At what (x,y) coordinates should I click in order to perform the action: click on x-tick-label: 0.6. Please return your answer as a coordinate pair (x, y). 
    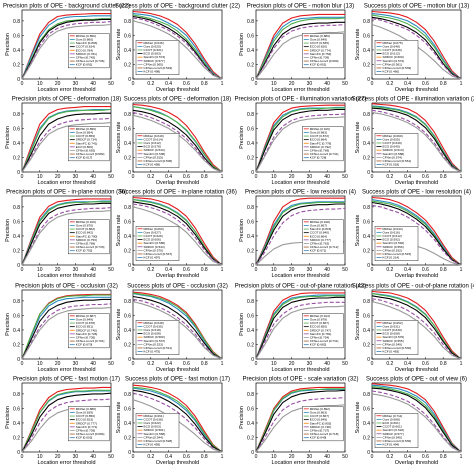
    Looking at the image, I should click on (425, 84).